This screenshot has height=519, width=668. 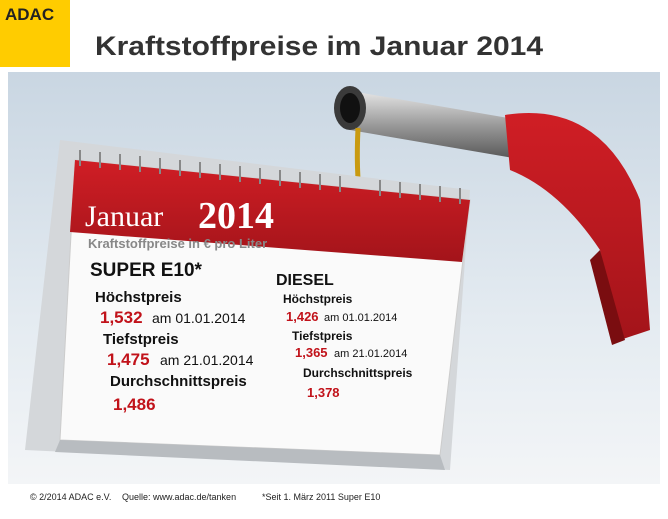 What do you see at coordinates (305, 280) in the screenshot?
I see `fuel-name: DIESEL` at bounding box center [305, 280].